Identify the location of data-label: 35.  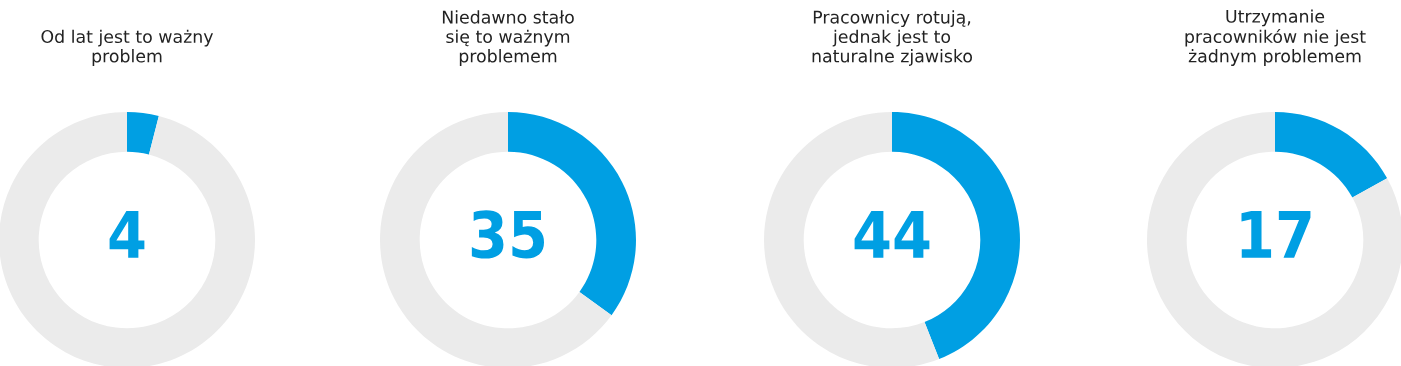
(507, 234).